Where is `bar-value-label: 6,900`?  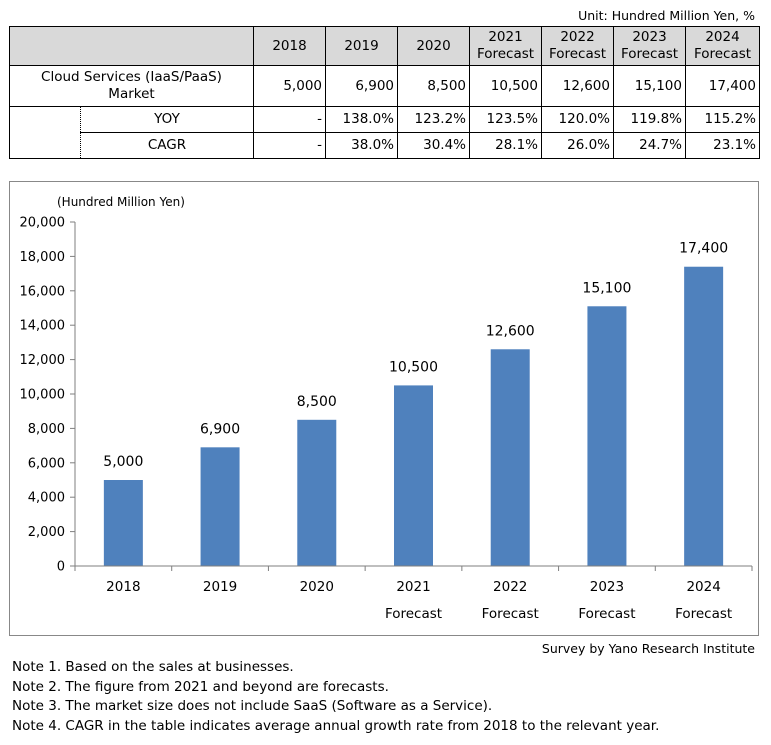 bar-value-label: 6,900 is located at coordinates (220, 429).